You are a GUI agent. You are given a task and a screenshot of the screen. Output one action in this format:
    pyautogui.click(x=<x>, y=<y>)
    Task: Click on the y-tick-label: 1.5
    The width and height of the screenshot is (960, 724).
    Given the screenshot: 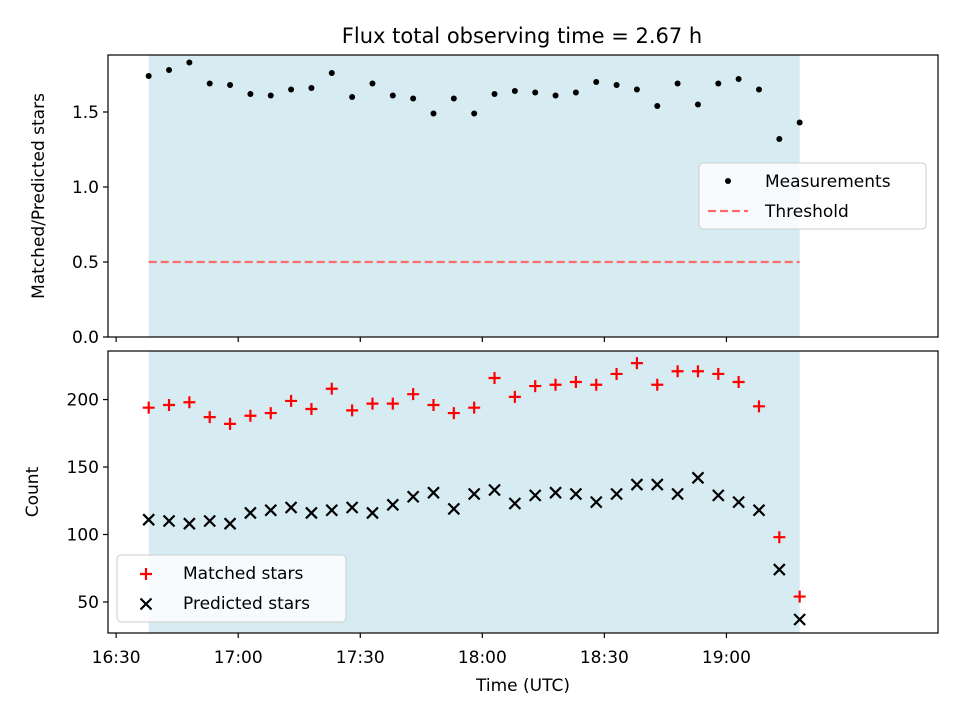 What is the action you would take?
    pyautogui.click(x=85, y=113)
    